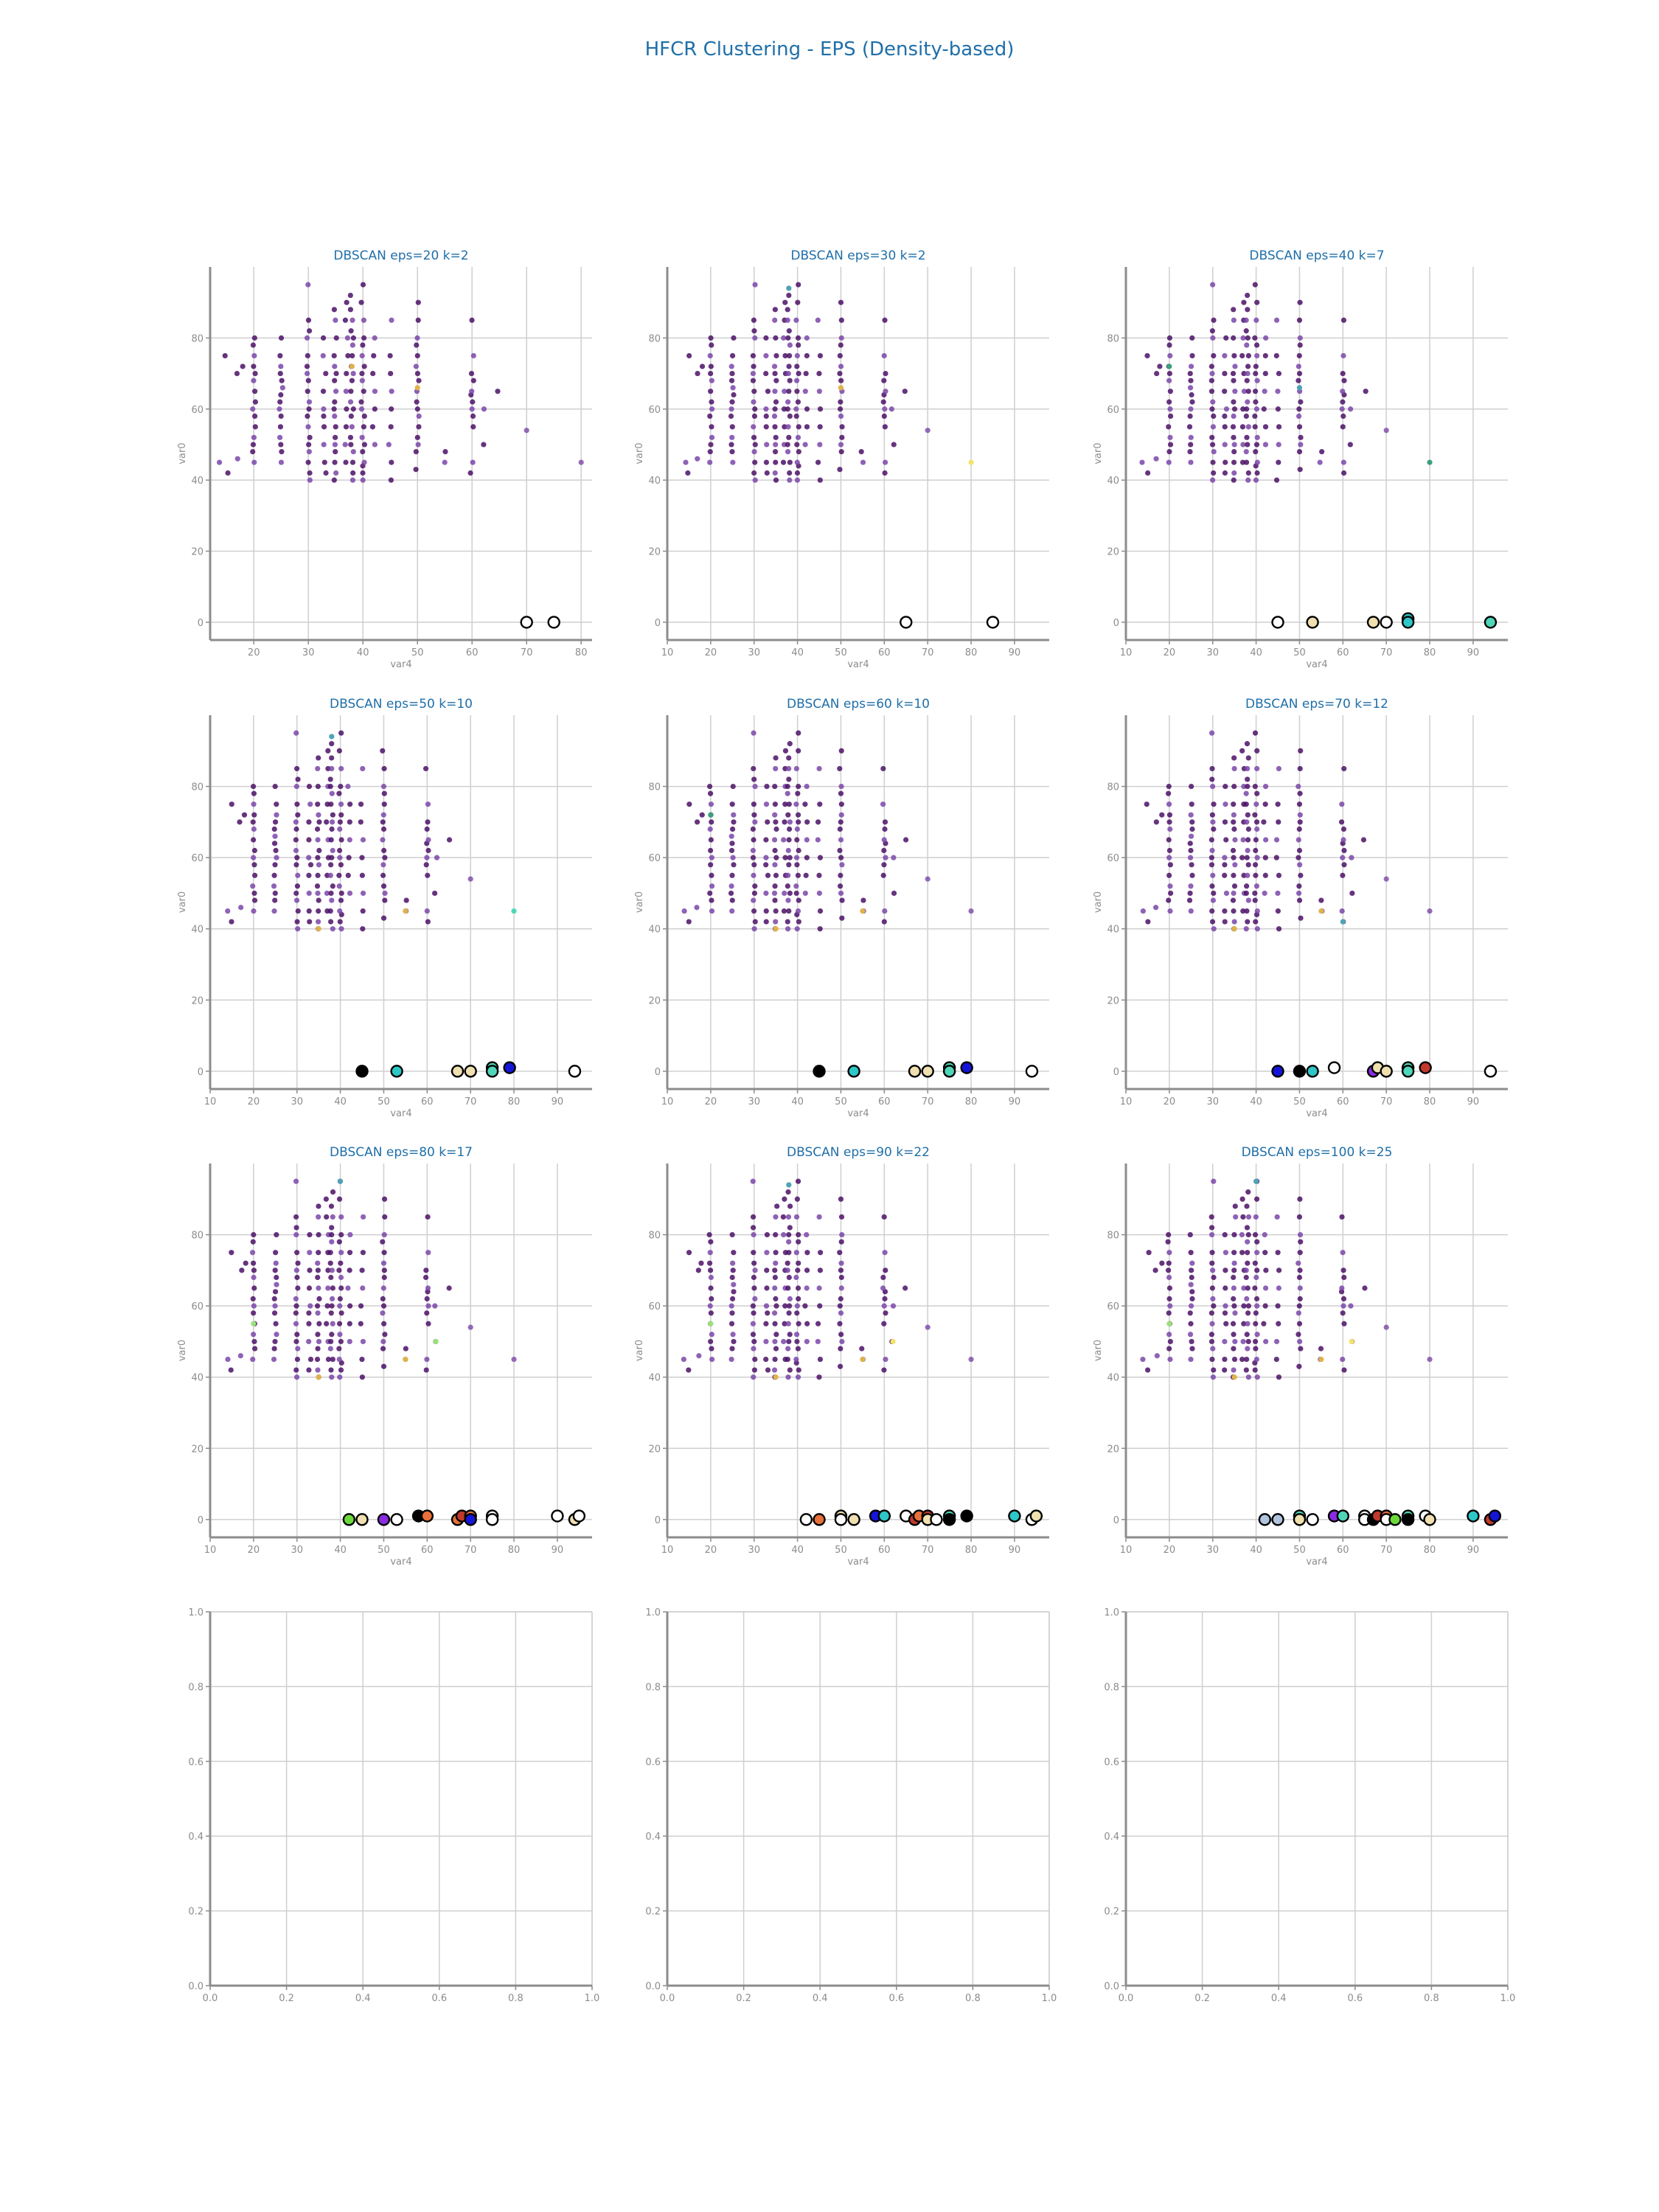 This screenshot has width=1659, height=2212. Describe the element at coordinates (858, 704) in the screenshot. I see `subplot-title: DBSCAN eps=60 k=10` at that location.